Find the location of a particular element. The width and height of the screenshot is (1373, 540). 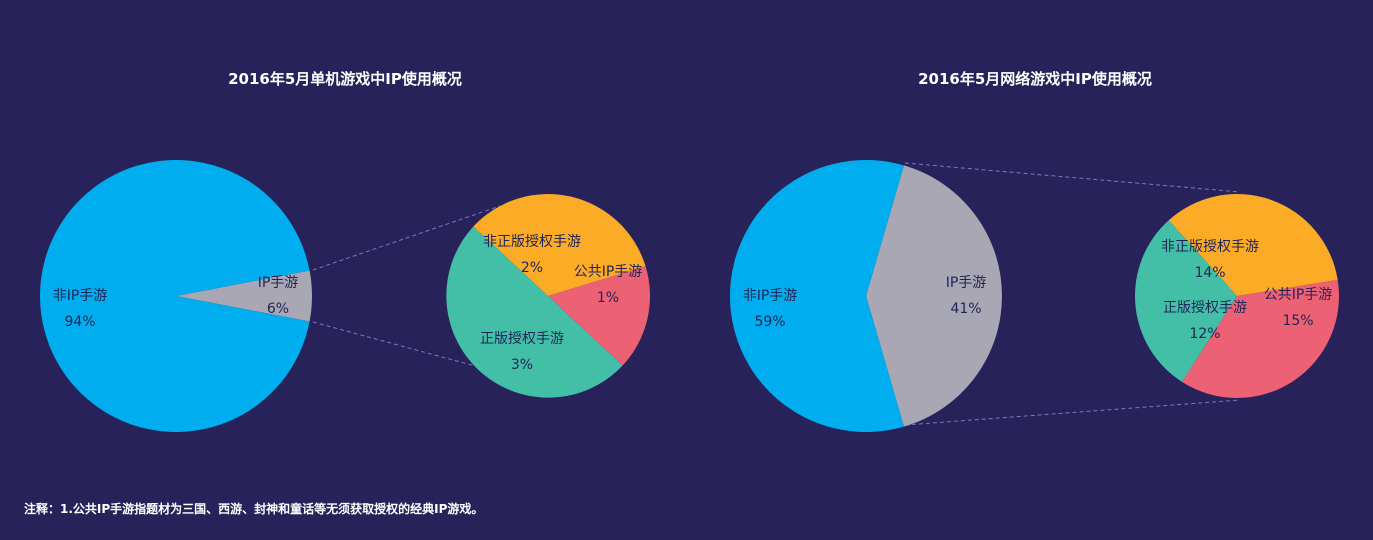

breakdown-slice-1-非正版授权手游 is located at coordinates (1253, 245).